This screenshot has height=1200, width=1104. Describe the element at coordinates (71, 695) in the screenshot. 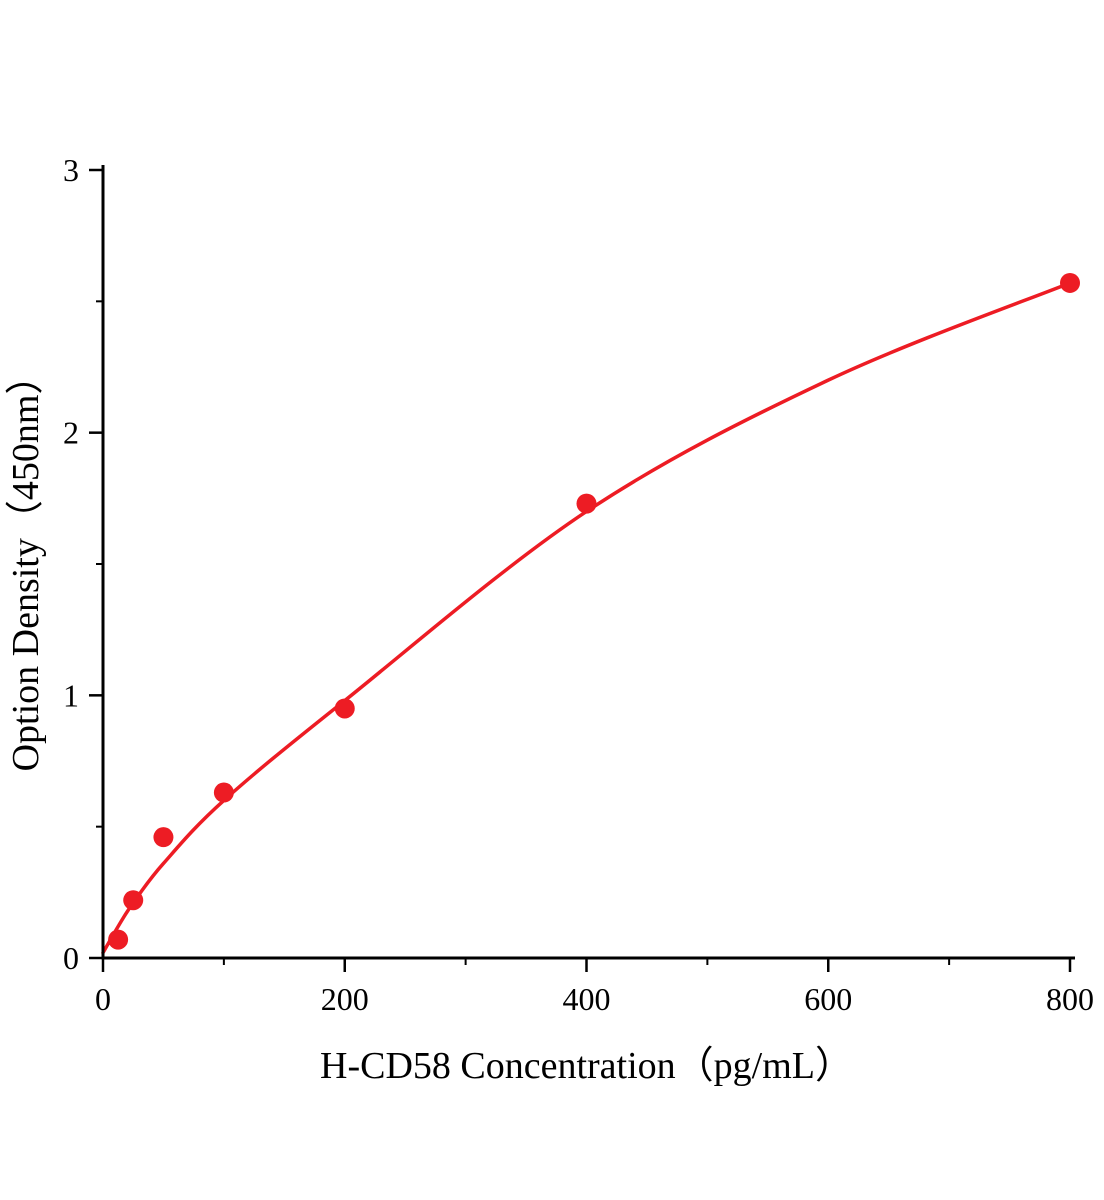

I see `y-tick-label: 1` at that location.